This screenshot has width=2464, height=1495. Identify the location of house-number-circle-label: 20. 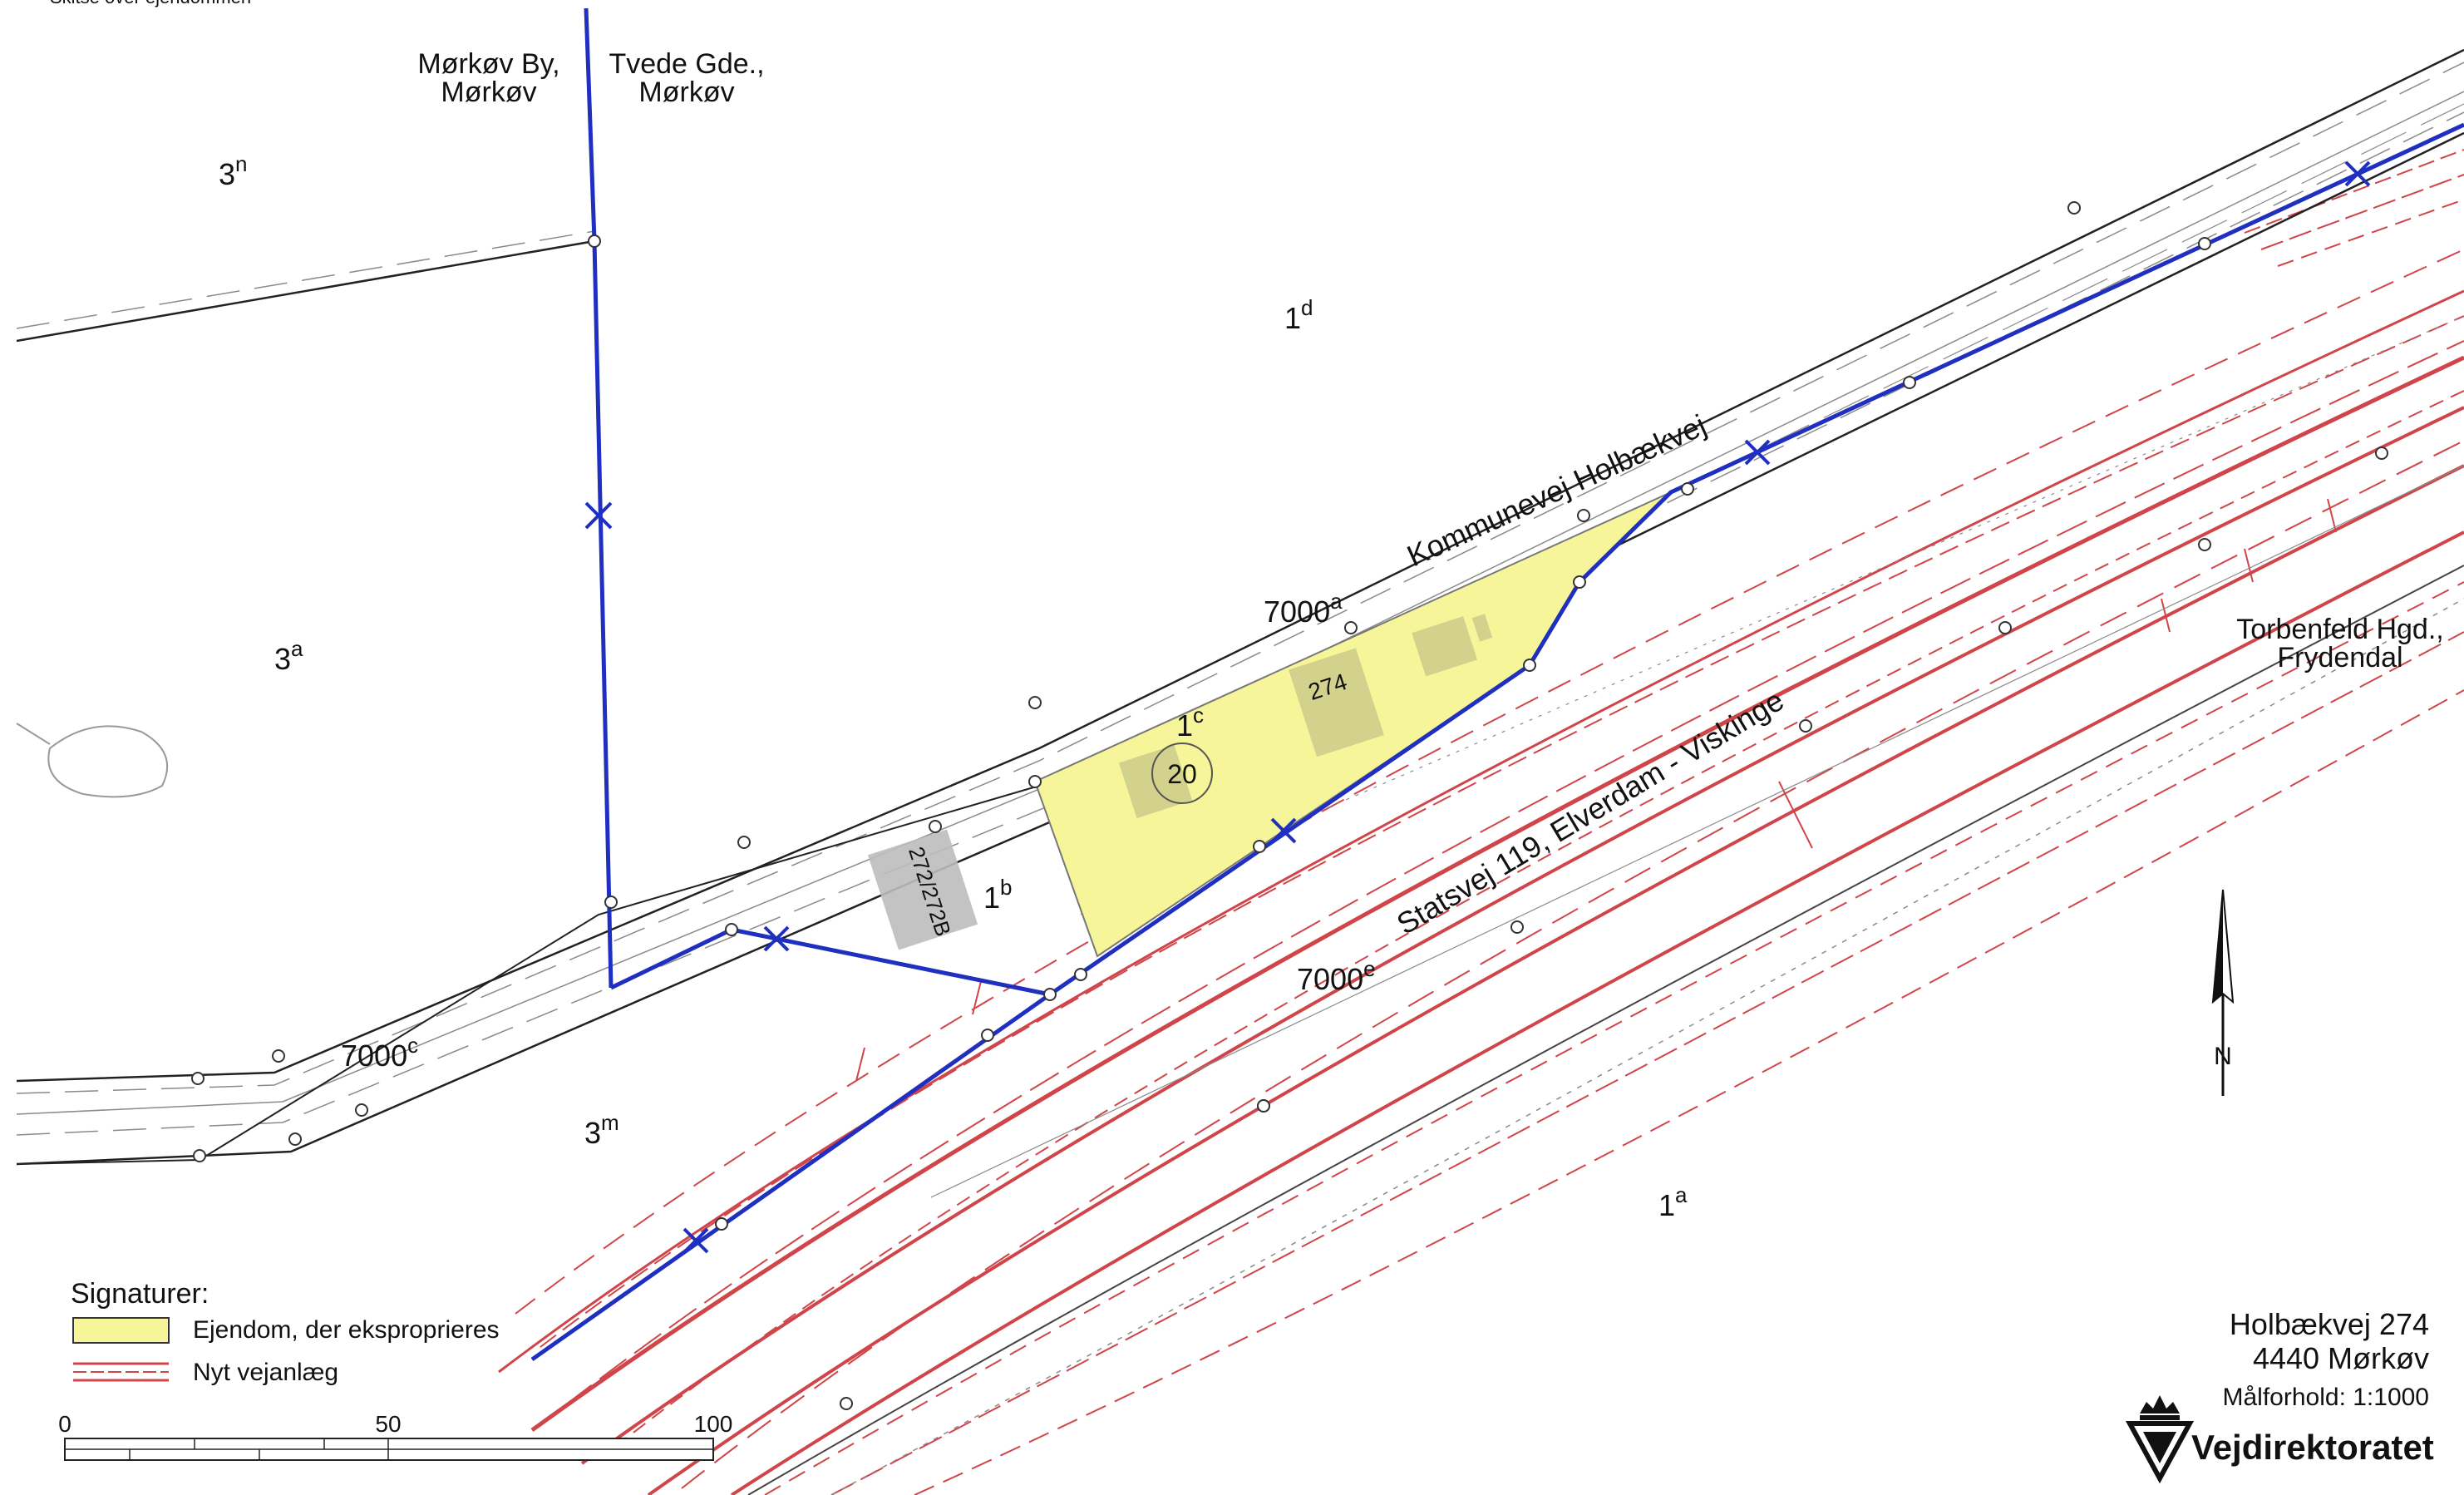
(1182, 774).